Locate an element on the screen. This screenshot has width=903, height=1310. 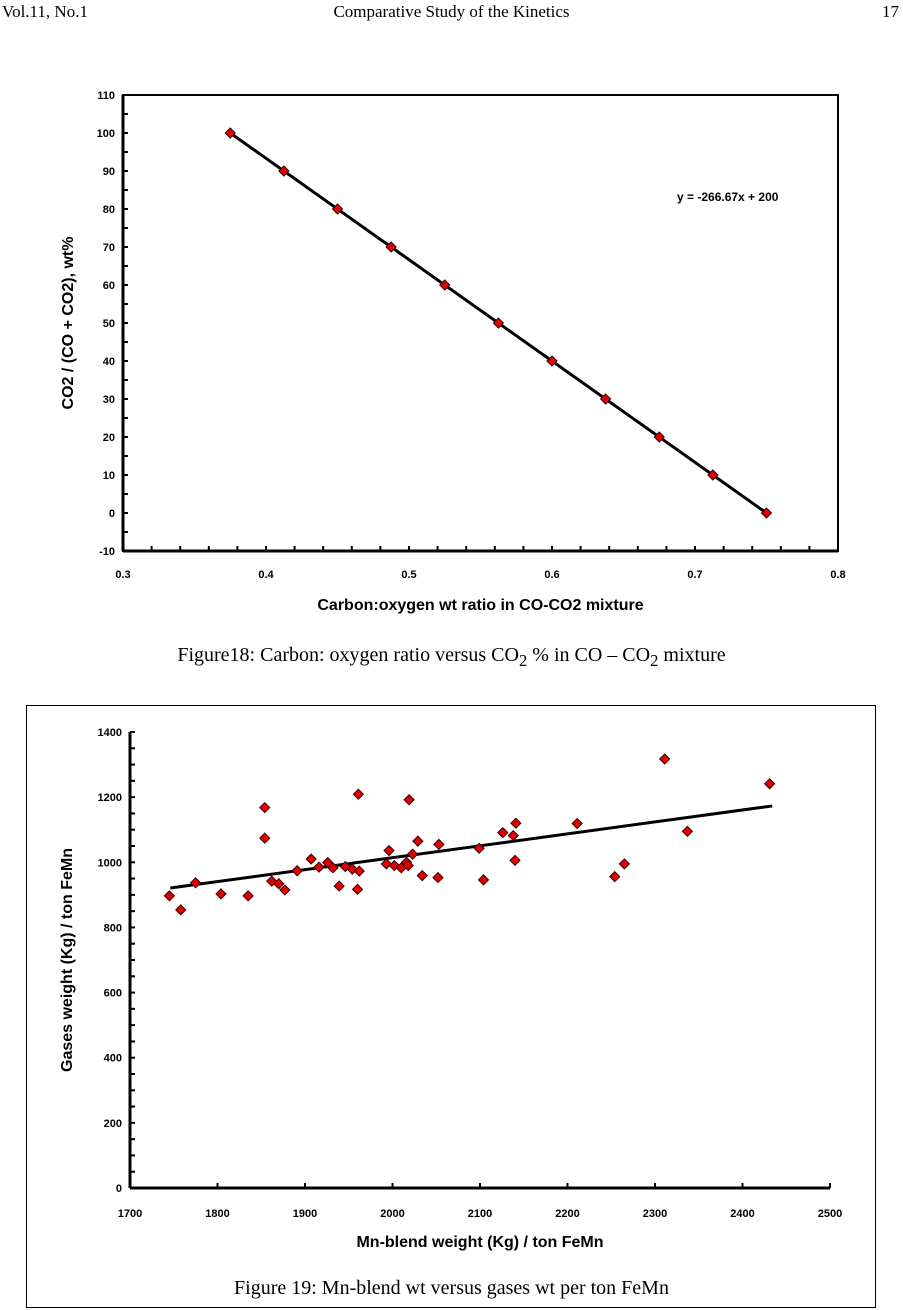
x-tick-label: 0.8 is located at coordinates (837, 575).